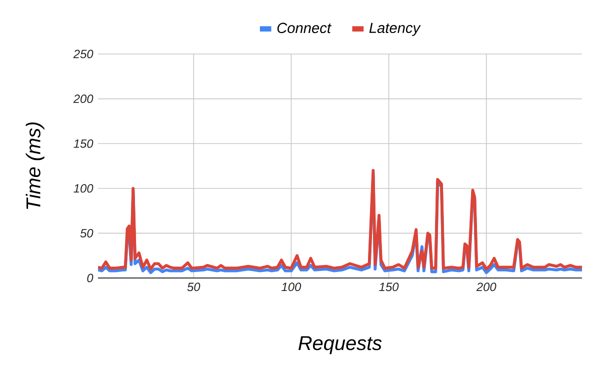 This screenshot has height=371, width=600. I want to click on x-axis-title: Requests, so click(340, 345).